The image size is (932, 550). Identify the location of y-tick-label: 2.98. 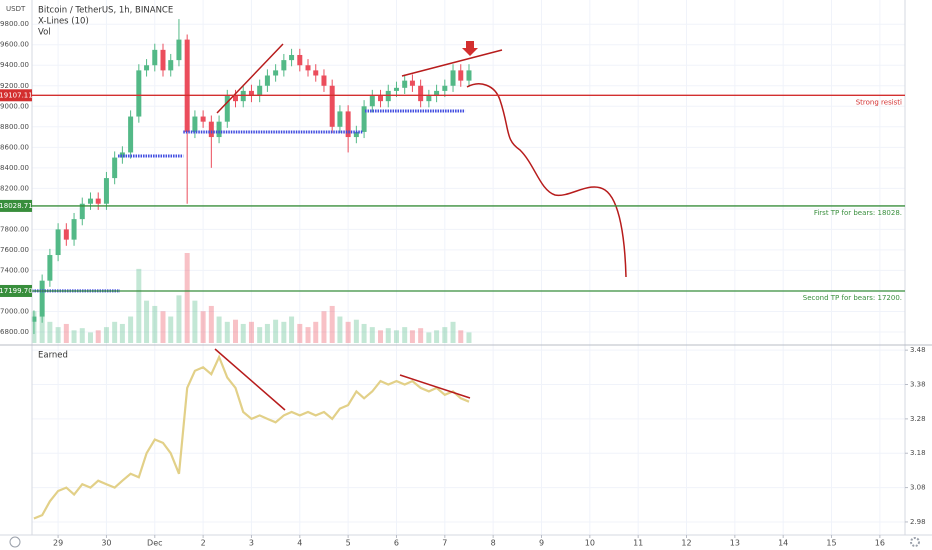
(918, 522).